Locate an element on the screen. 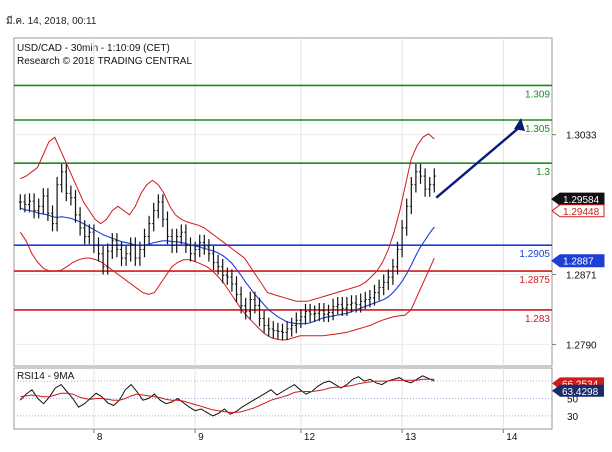 This screenshot has width=612, height=452. level-label: 1.2905 is located at coordinates (534, 254).